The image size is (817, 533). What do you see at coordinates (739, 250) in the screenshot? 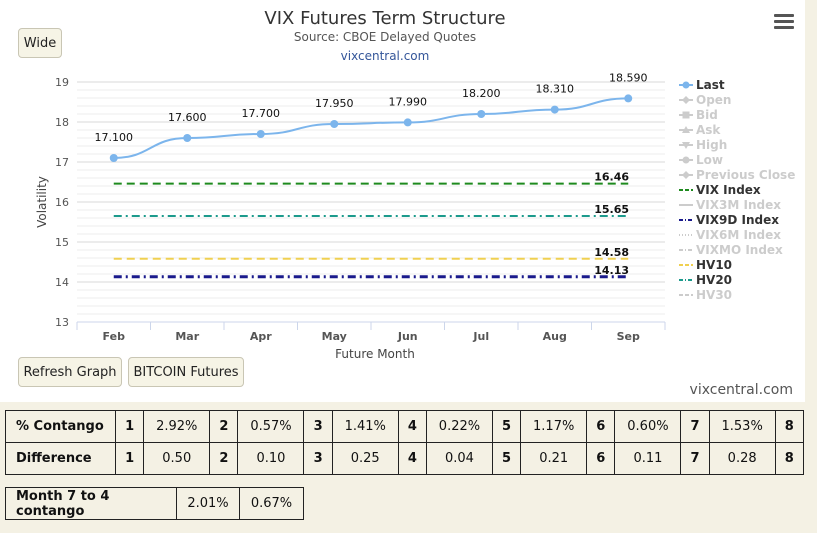
I see `legend-label: VIXMO Index` at bounding box center [739, 250].